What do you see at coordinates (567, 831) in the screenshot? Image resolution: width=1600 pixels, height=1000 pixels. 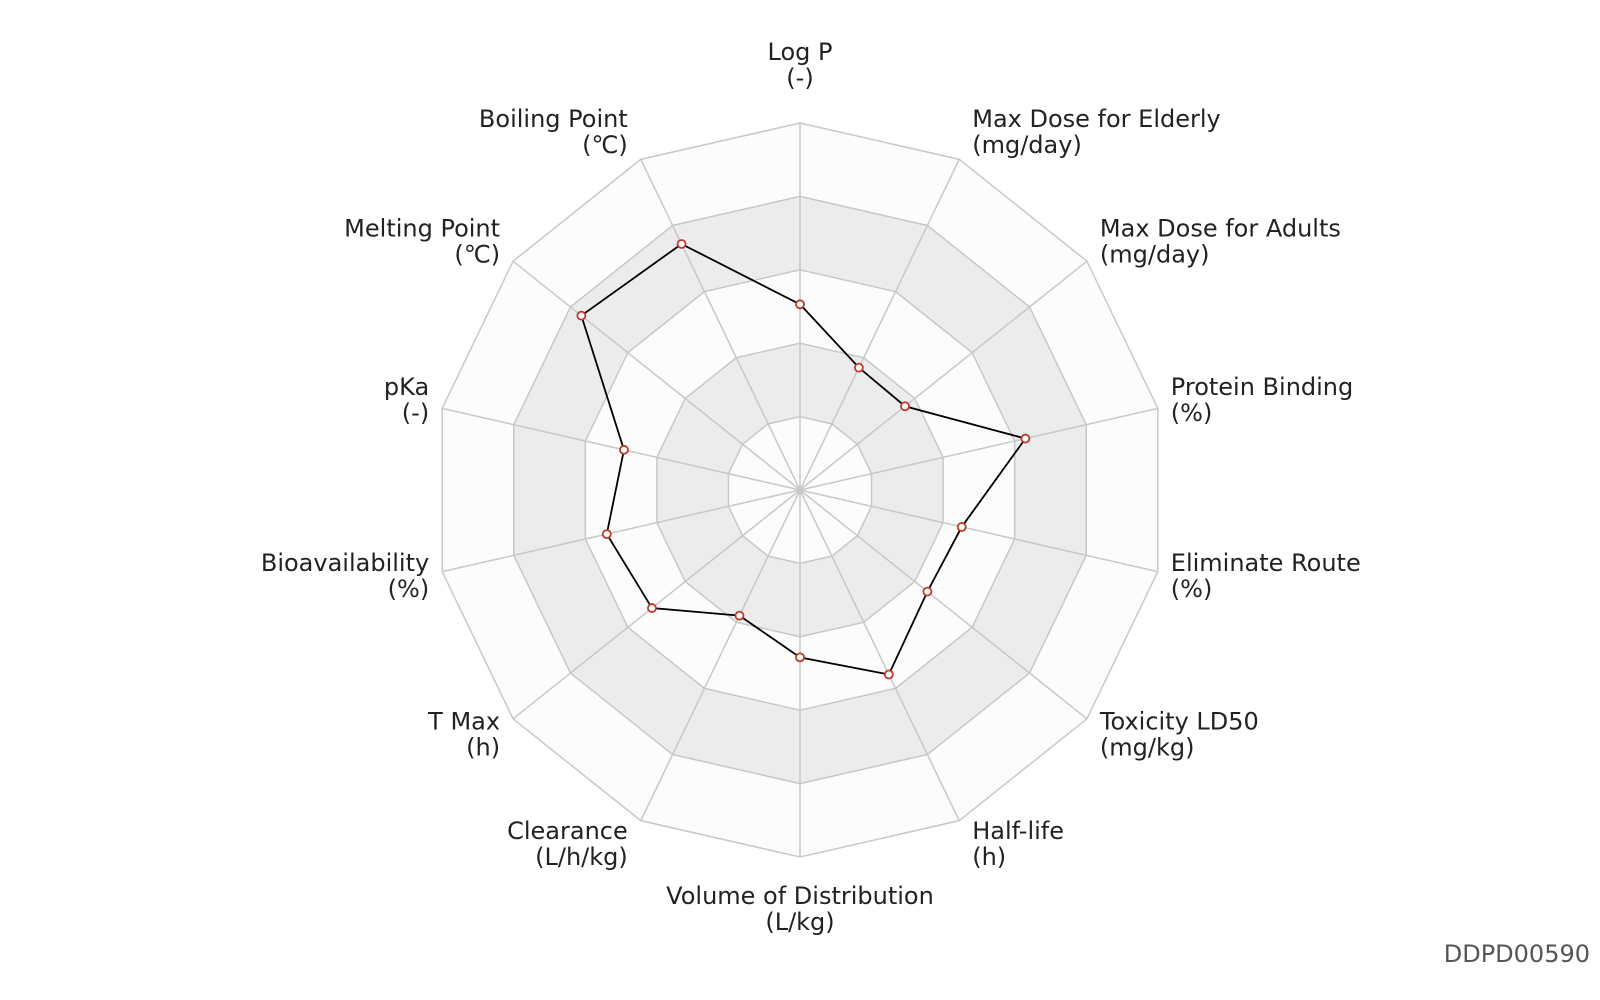 I see `axis-label: Clearance` at bounding box center [567, 831].